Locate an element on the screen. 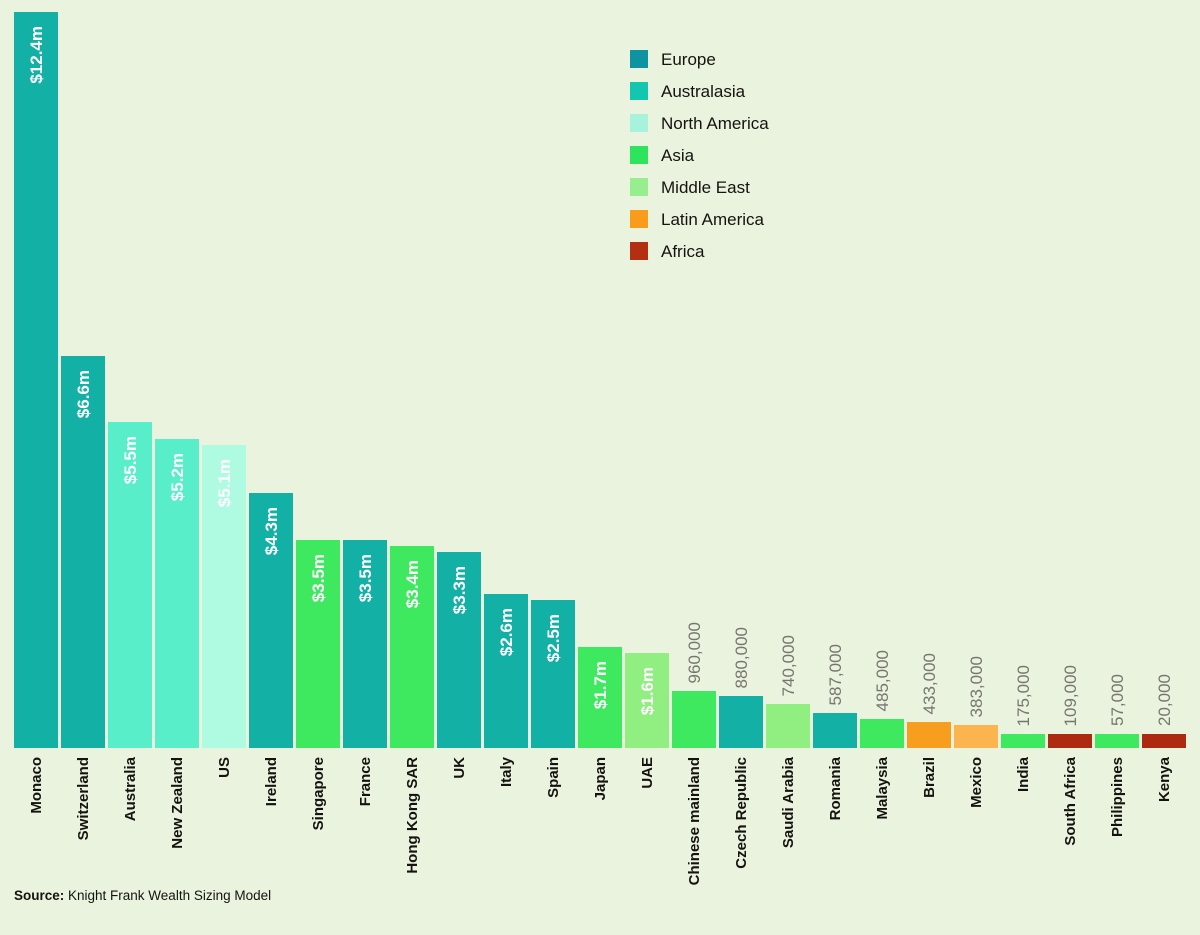 The image size is (1200, 935). legend-item-label: Asia is located at coordinates (678, 155).